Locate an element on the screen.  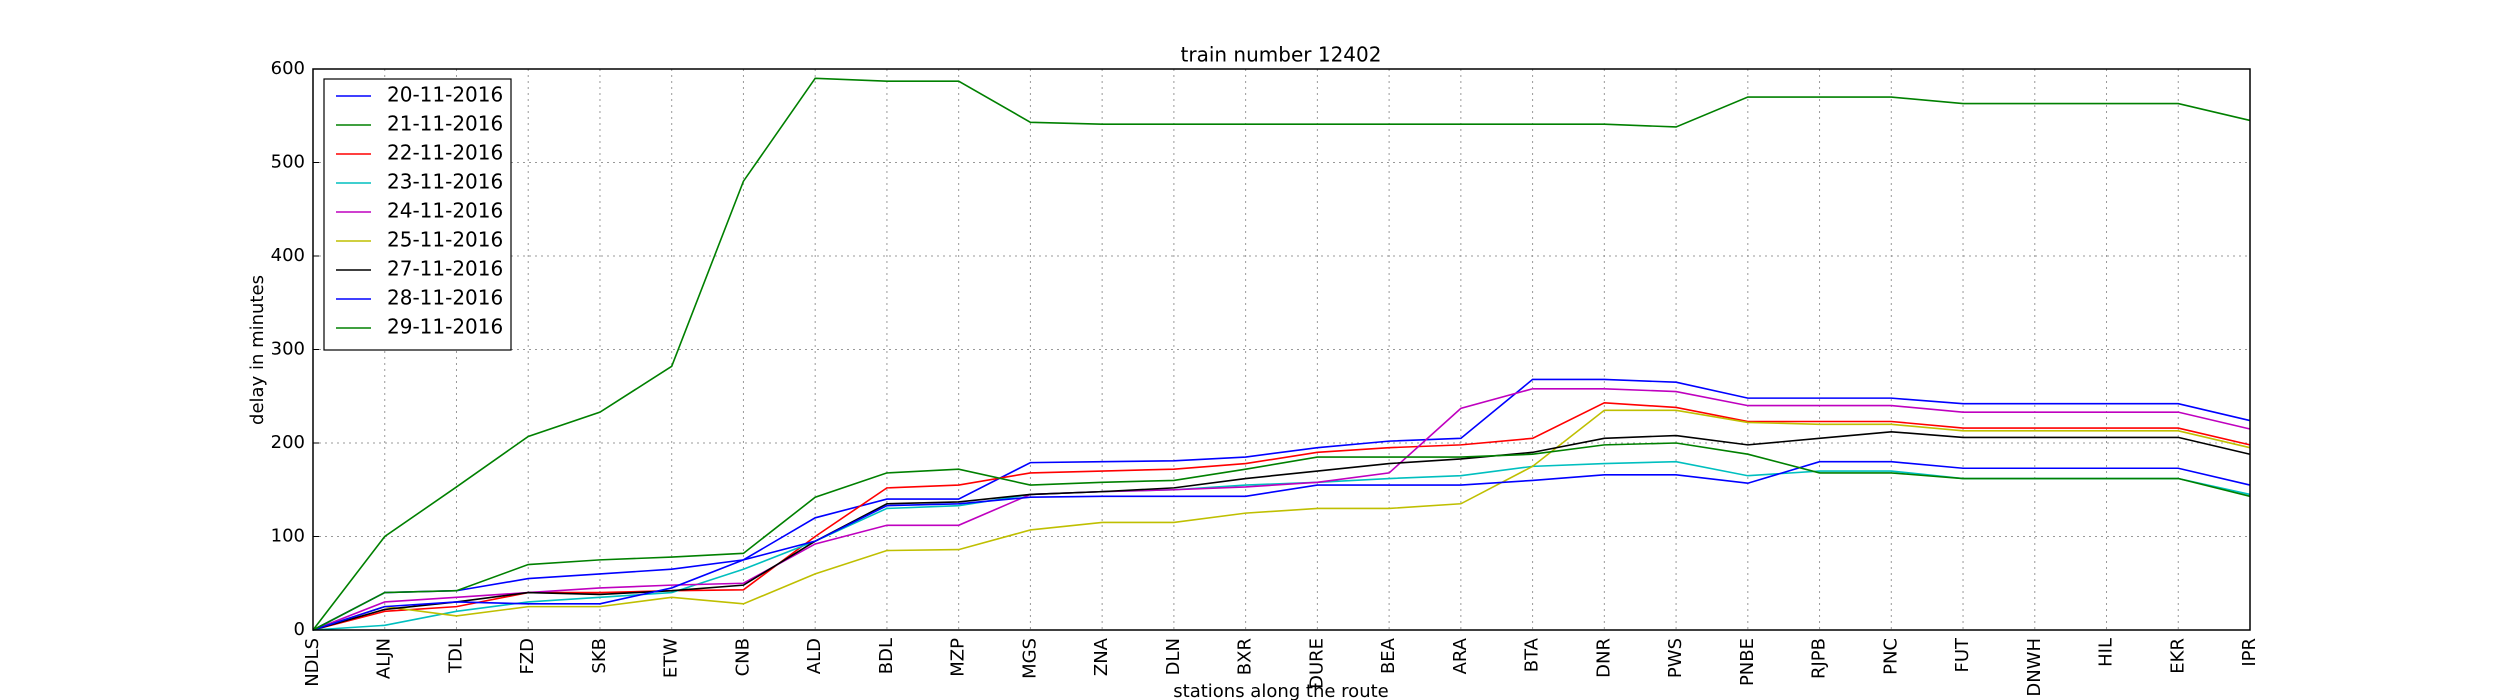
legend-box is located at coordinates (417, 214).